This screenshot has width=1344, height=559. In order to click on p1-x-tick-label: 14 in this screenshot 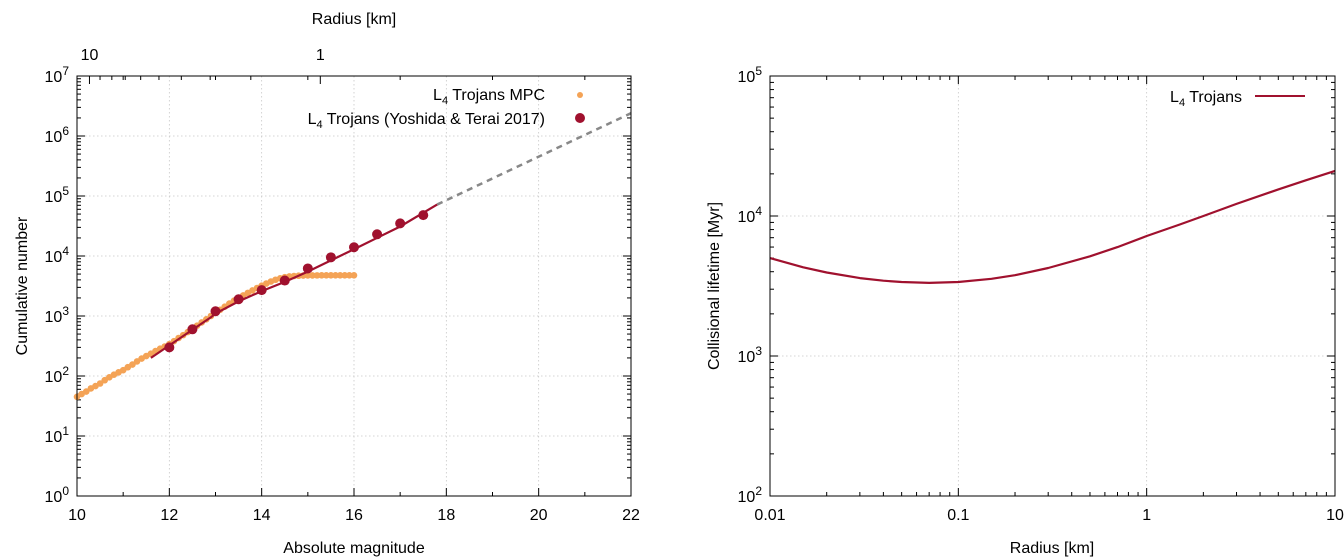, I will do `click(262, 515)`.